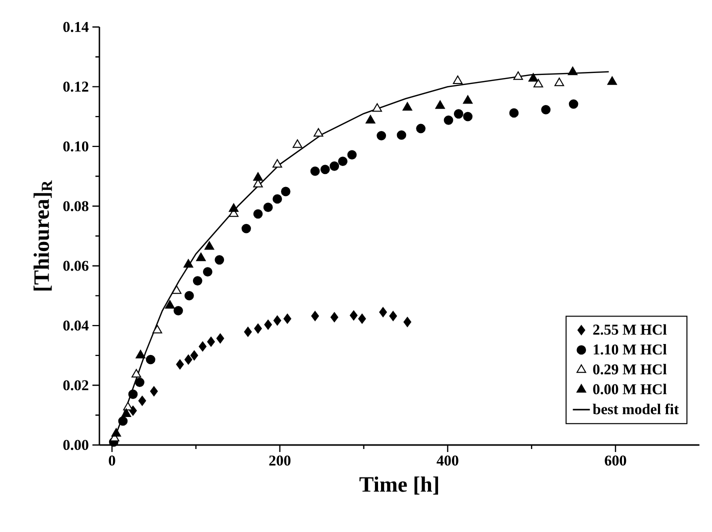  I want to click on y-tick-label: 0.10, so click(75, 146).